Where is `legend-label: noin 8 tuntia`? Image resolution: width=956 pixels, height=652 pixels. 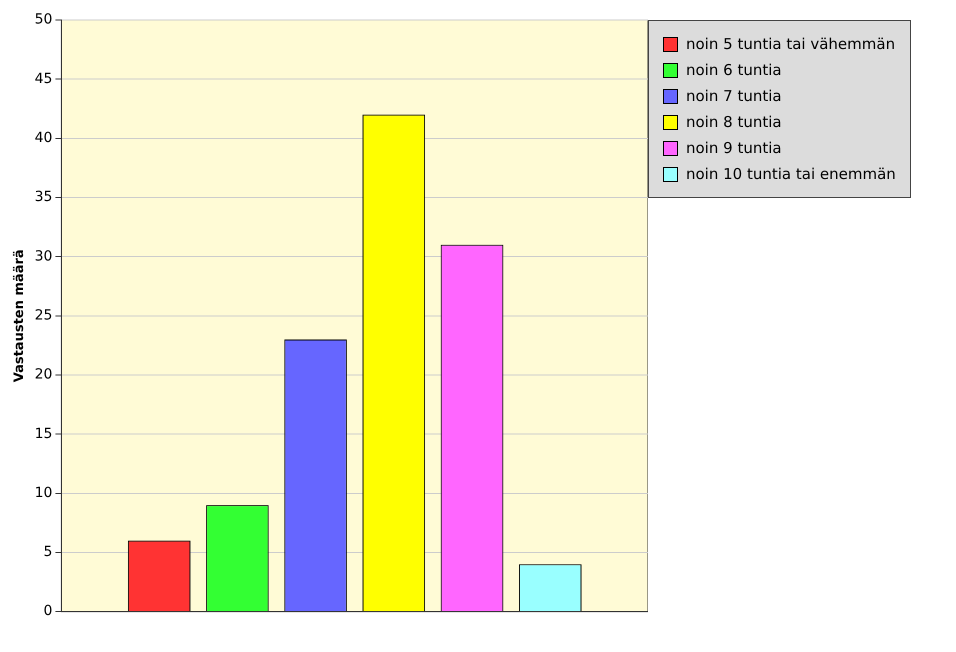
legend-label: noin 8 tuntia is located at coordinates (734, 122).